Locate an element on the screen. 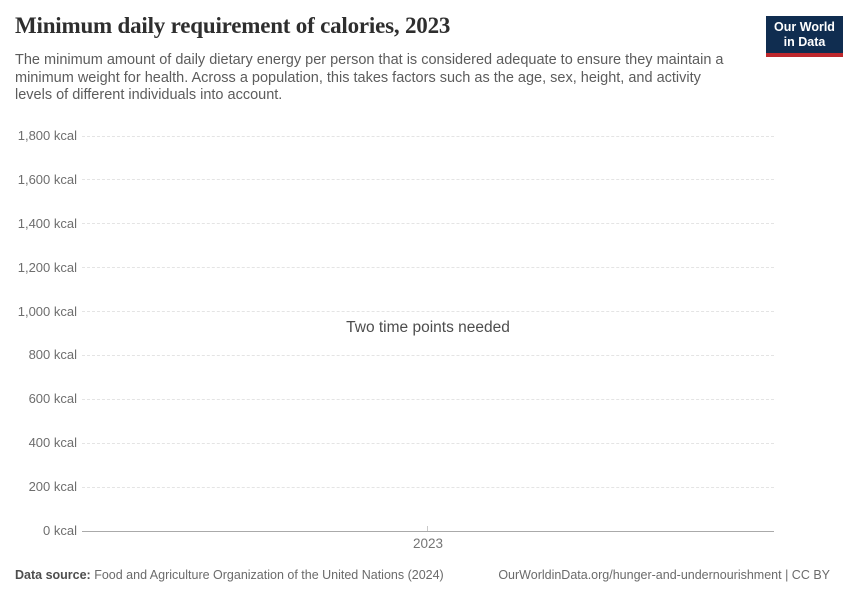 The width and height of the screenshot is (850, 600). data-source-label: Data source: is located at coordinates (53, 575).